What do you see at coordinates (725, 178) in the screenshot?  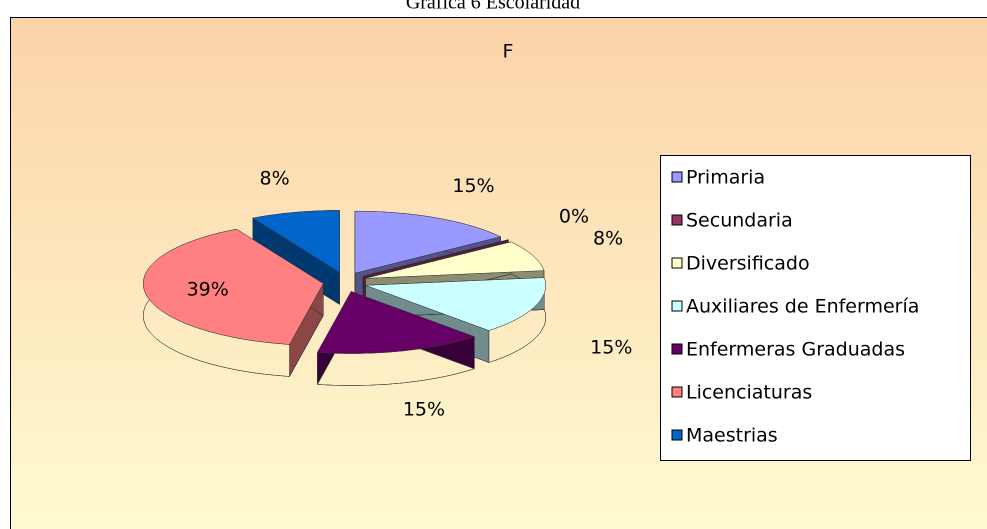 I see `legend-label: Primaria` at bounding box center [725, 178].